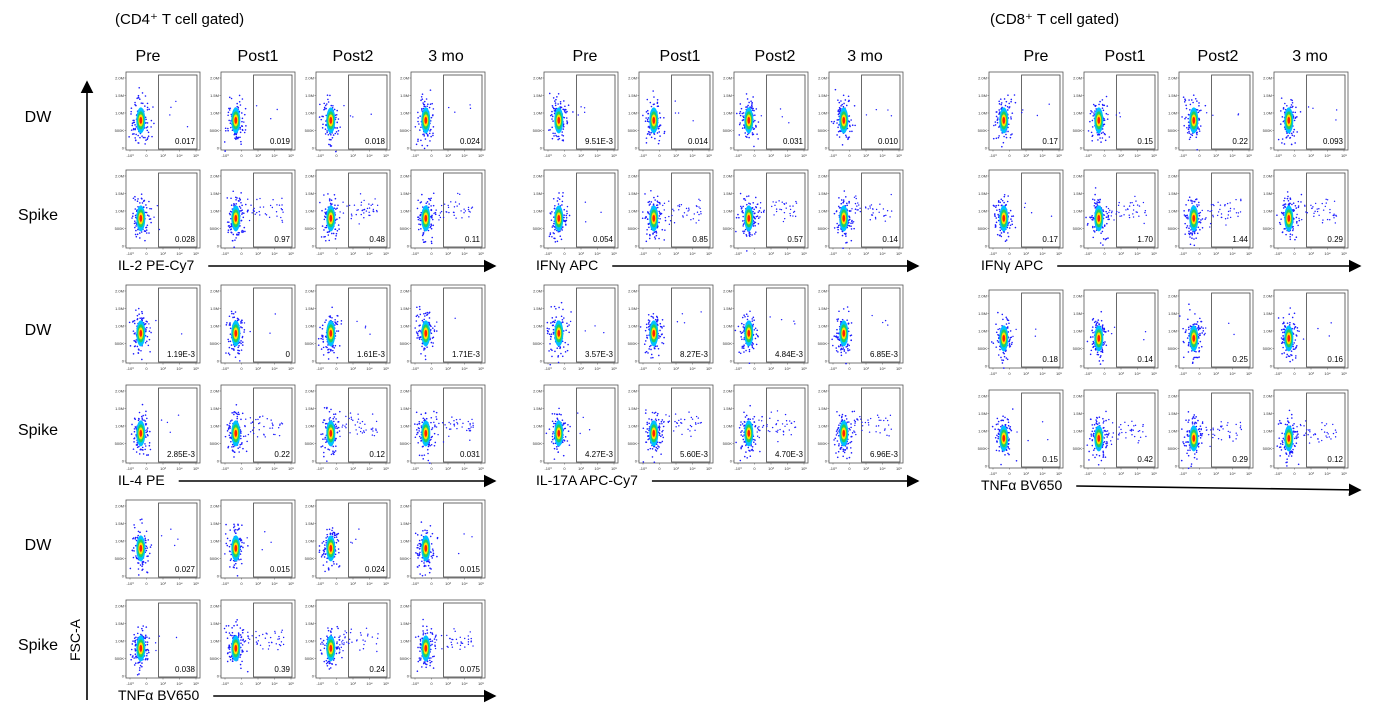 The image size is (1373, 709). Describe the element at coordinates (241, 583) in the screenshot. I see `x-tick-label: 0` at that location.